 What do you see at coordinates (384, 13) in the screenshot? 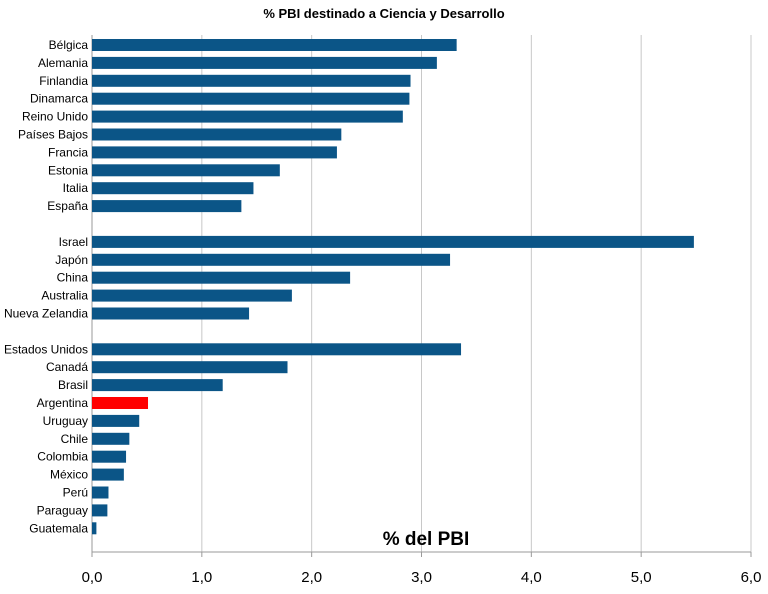
I see `chart-title: % PBI destinado a Ciencia y Desarrollo` at bounding box center [384, 13].